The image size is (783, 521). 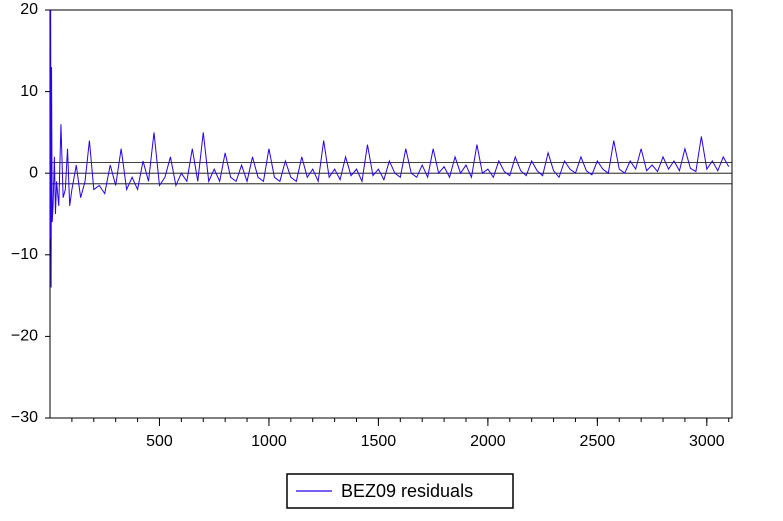 I want to click on y-tick-label: −10, so click(x=24, y=254).